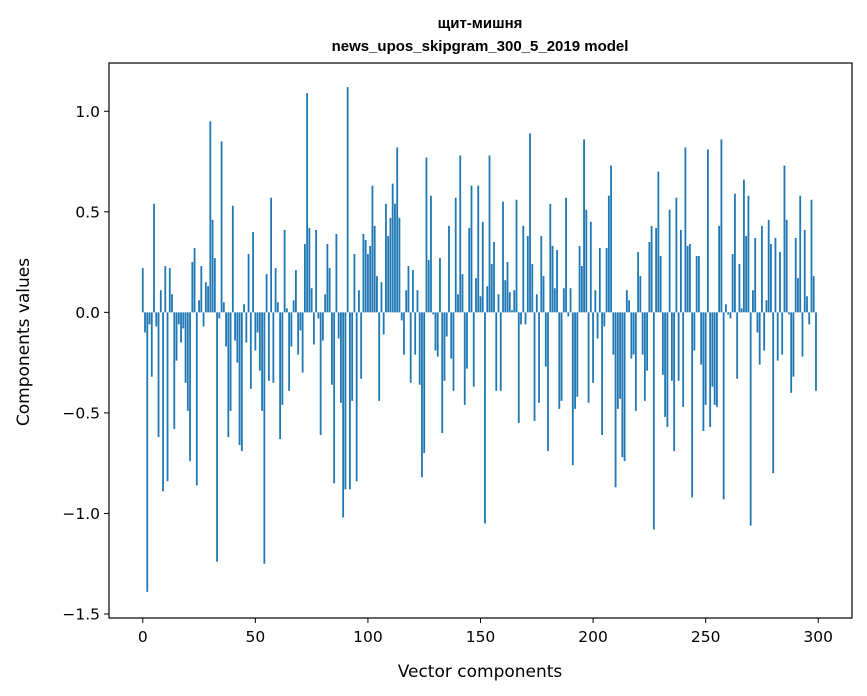 Image resolution: width=867 pixels, height=696 pixels. Describe the element at coordinates (480, 46) in the screenshot. I see `chart-title-line2: news_upos_skipgram_300_5_2019 model` at that location.